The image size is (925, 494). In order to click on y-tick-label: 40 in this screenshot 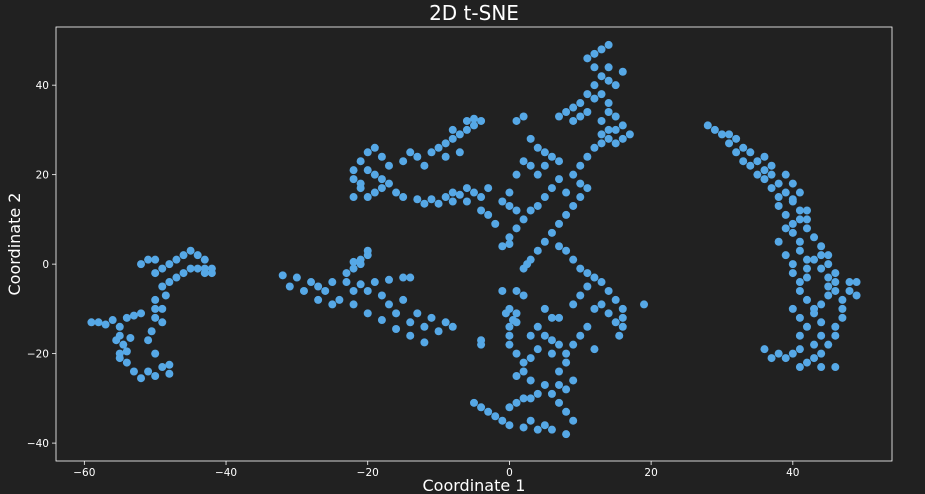, I will do `click(42, 86)`.